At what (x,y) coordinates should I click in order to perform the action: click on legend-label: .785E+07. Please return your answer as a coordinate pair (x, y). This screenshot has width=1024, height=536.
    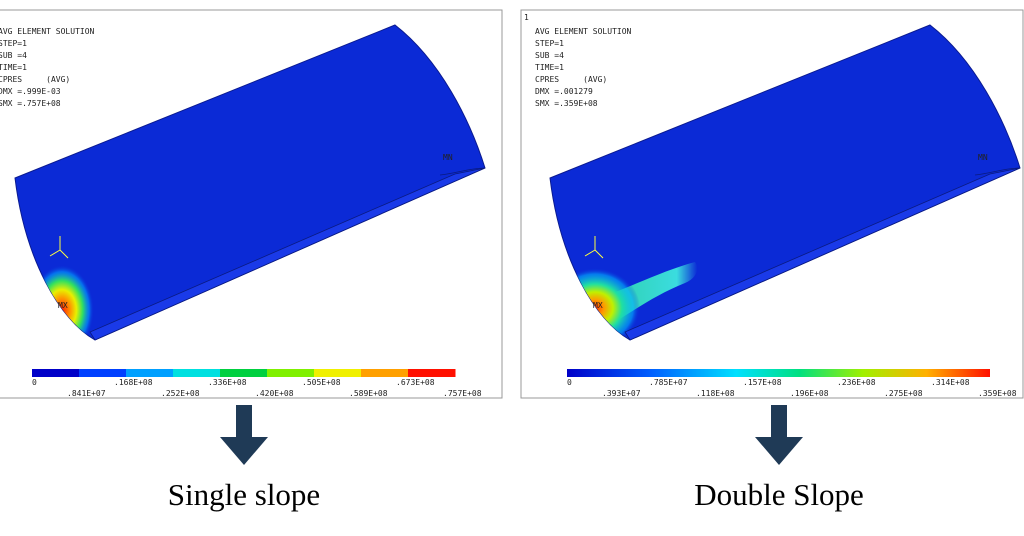
    Looking at the image, I should click on (668, 382).